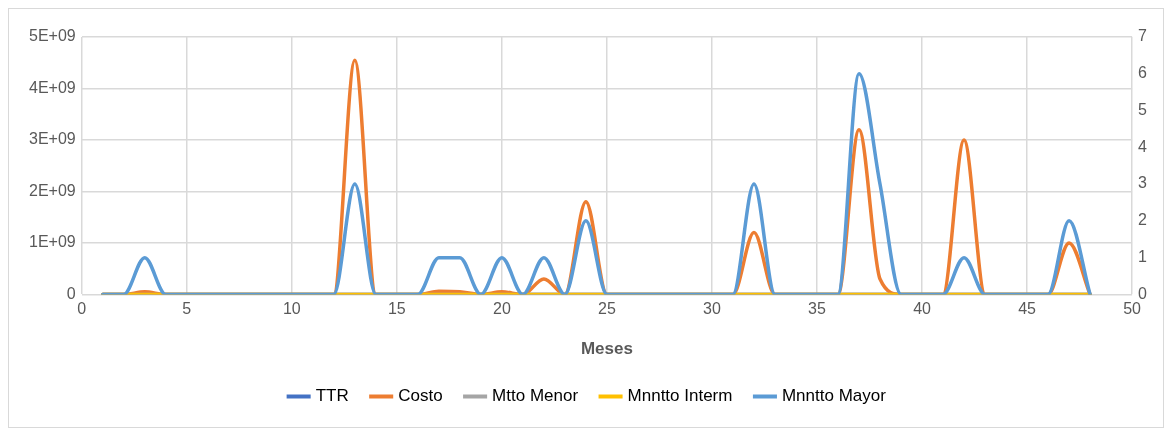  What do you see at coordinates (535, 396) in the screenshot?
I see `legend-label: Mtto Menor` at bounding box center [535, 396].